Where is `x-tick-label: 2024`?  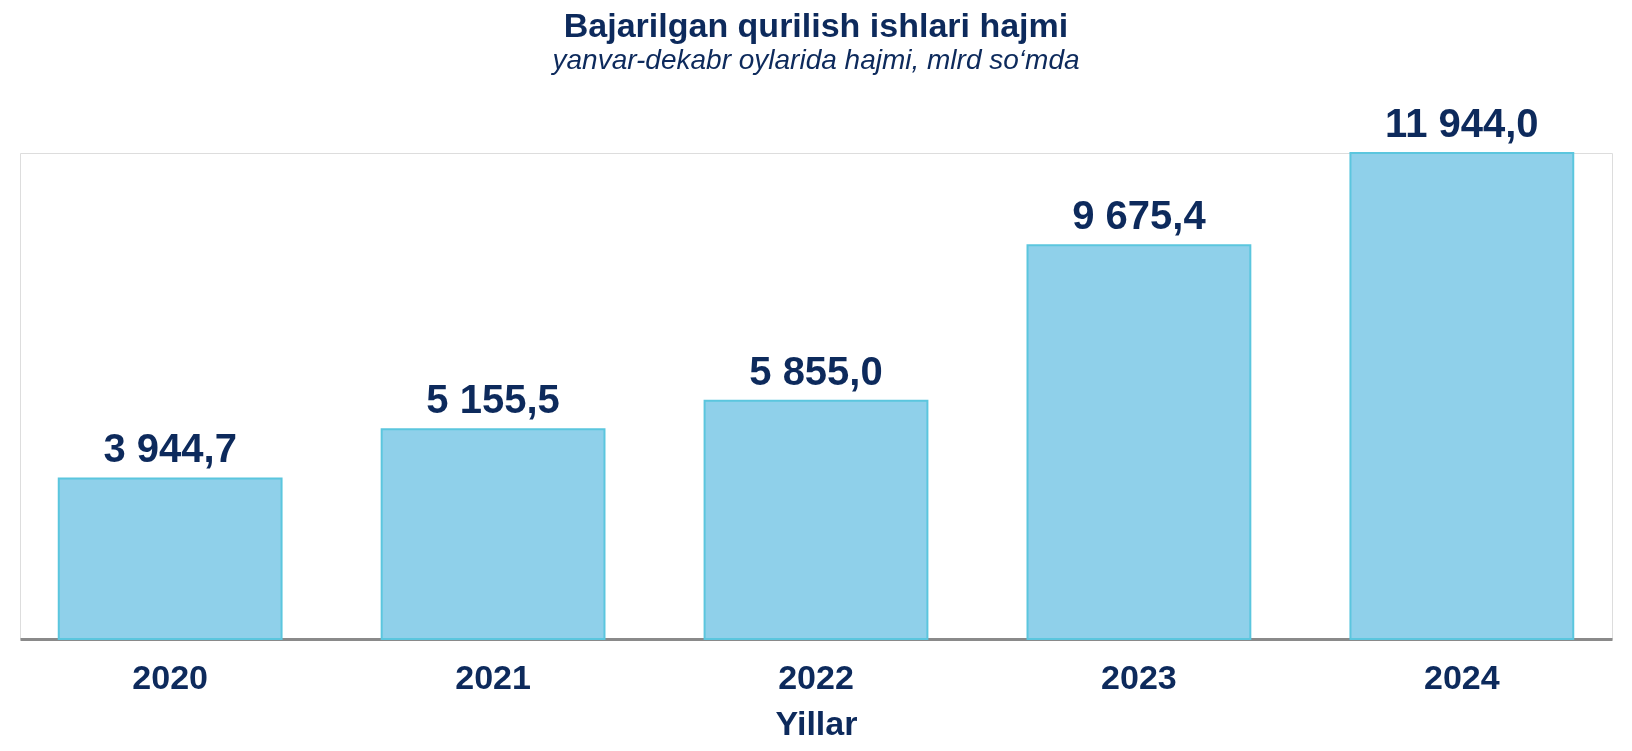 x-tick-label: 2024 is located at coordinates (1462, 676).